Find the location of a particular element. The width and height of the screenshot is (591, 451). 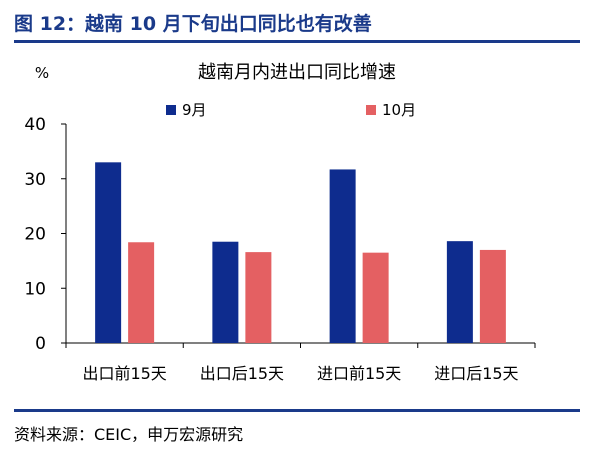

legend-label: 10月 is located at coordinates (399, 110).